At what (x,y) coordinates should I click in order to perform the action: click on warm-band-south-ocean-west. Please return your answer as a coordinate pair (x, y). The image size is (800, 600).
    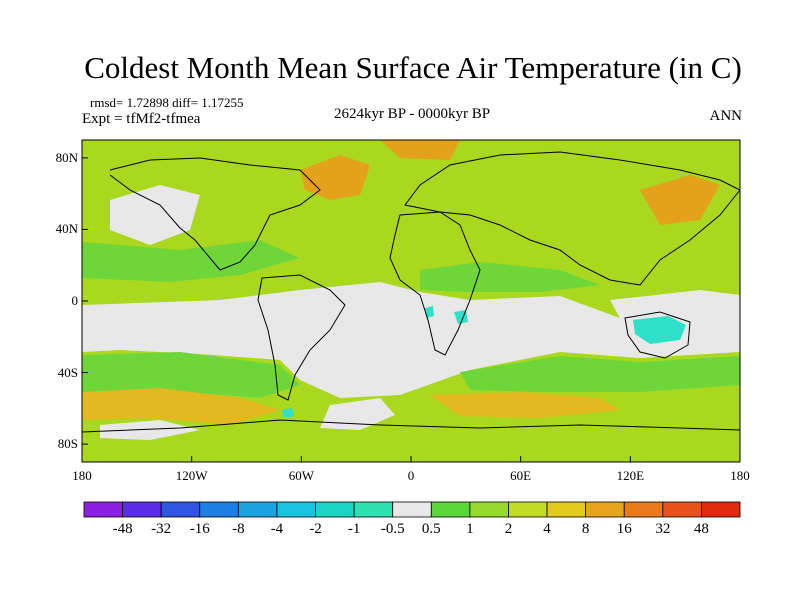
    Looking at the image, I should click on (181, 406).